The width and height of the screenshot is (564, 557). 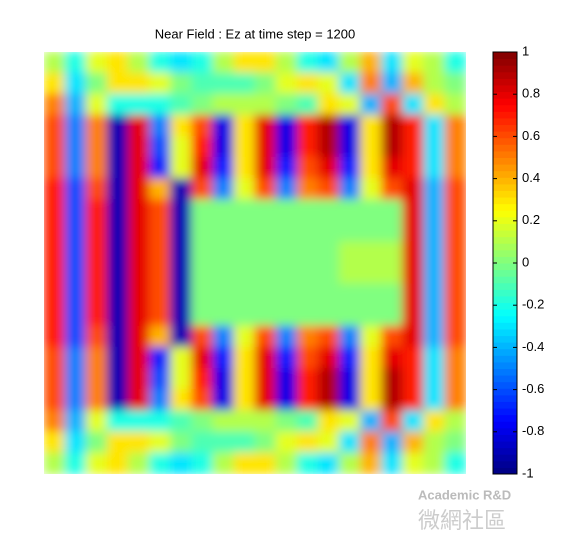 I want to click on colorbar-tick-label: -0.8, so click(x=533, y=430).